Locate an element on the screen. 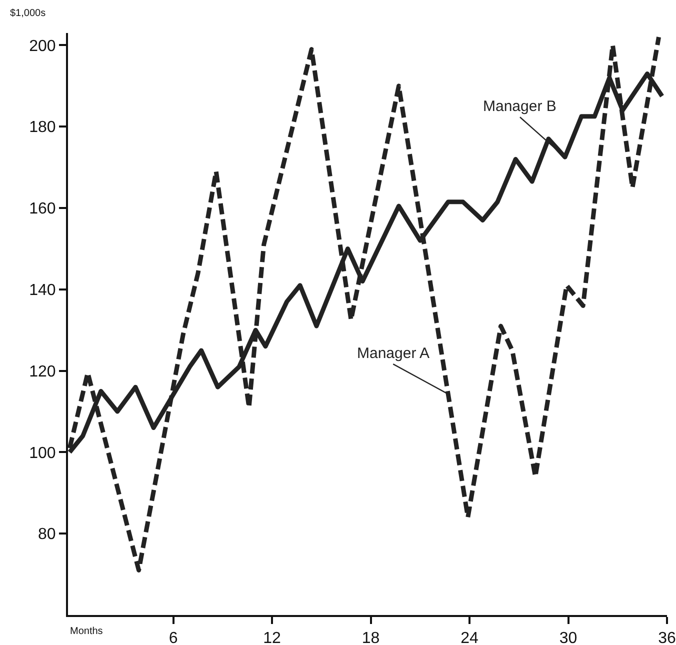 The width and height of the screenshot is (676, 645). x-axis-title: Months is located at coordinates (86, 631).